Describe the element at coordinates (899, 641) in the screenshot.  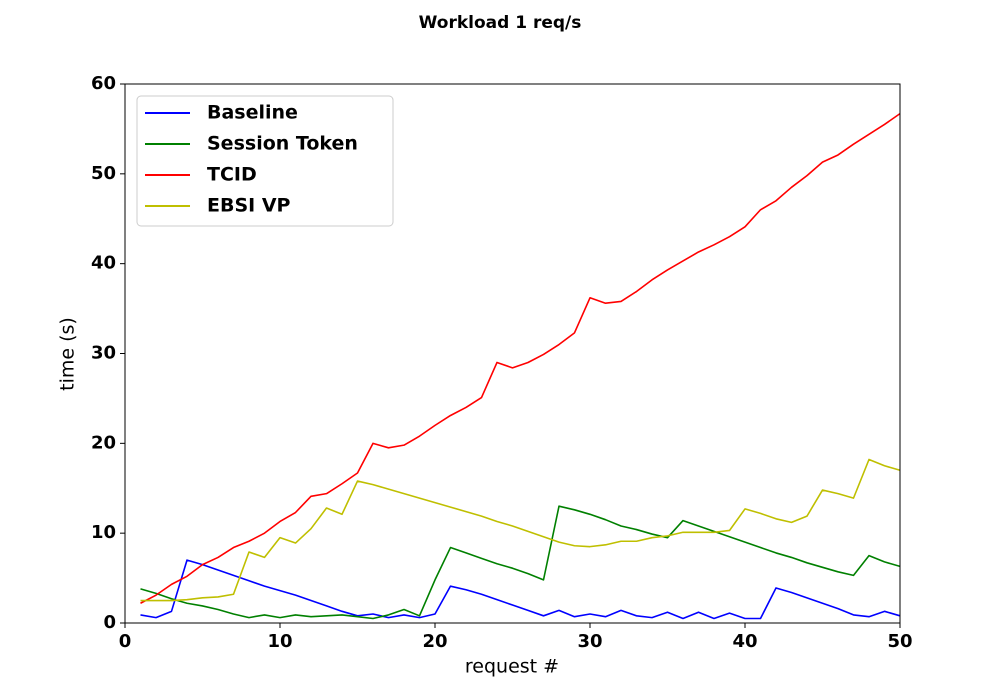
I see `x-tick-label: 50` at that location.